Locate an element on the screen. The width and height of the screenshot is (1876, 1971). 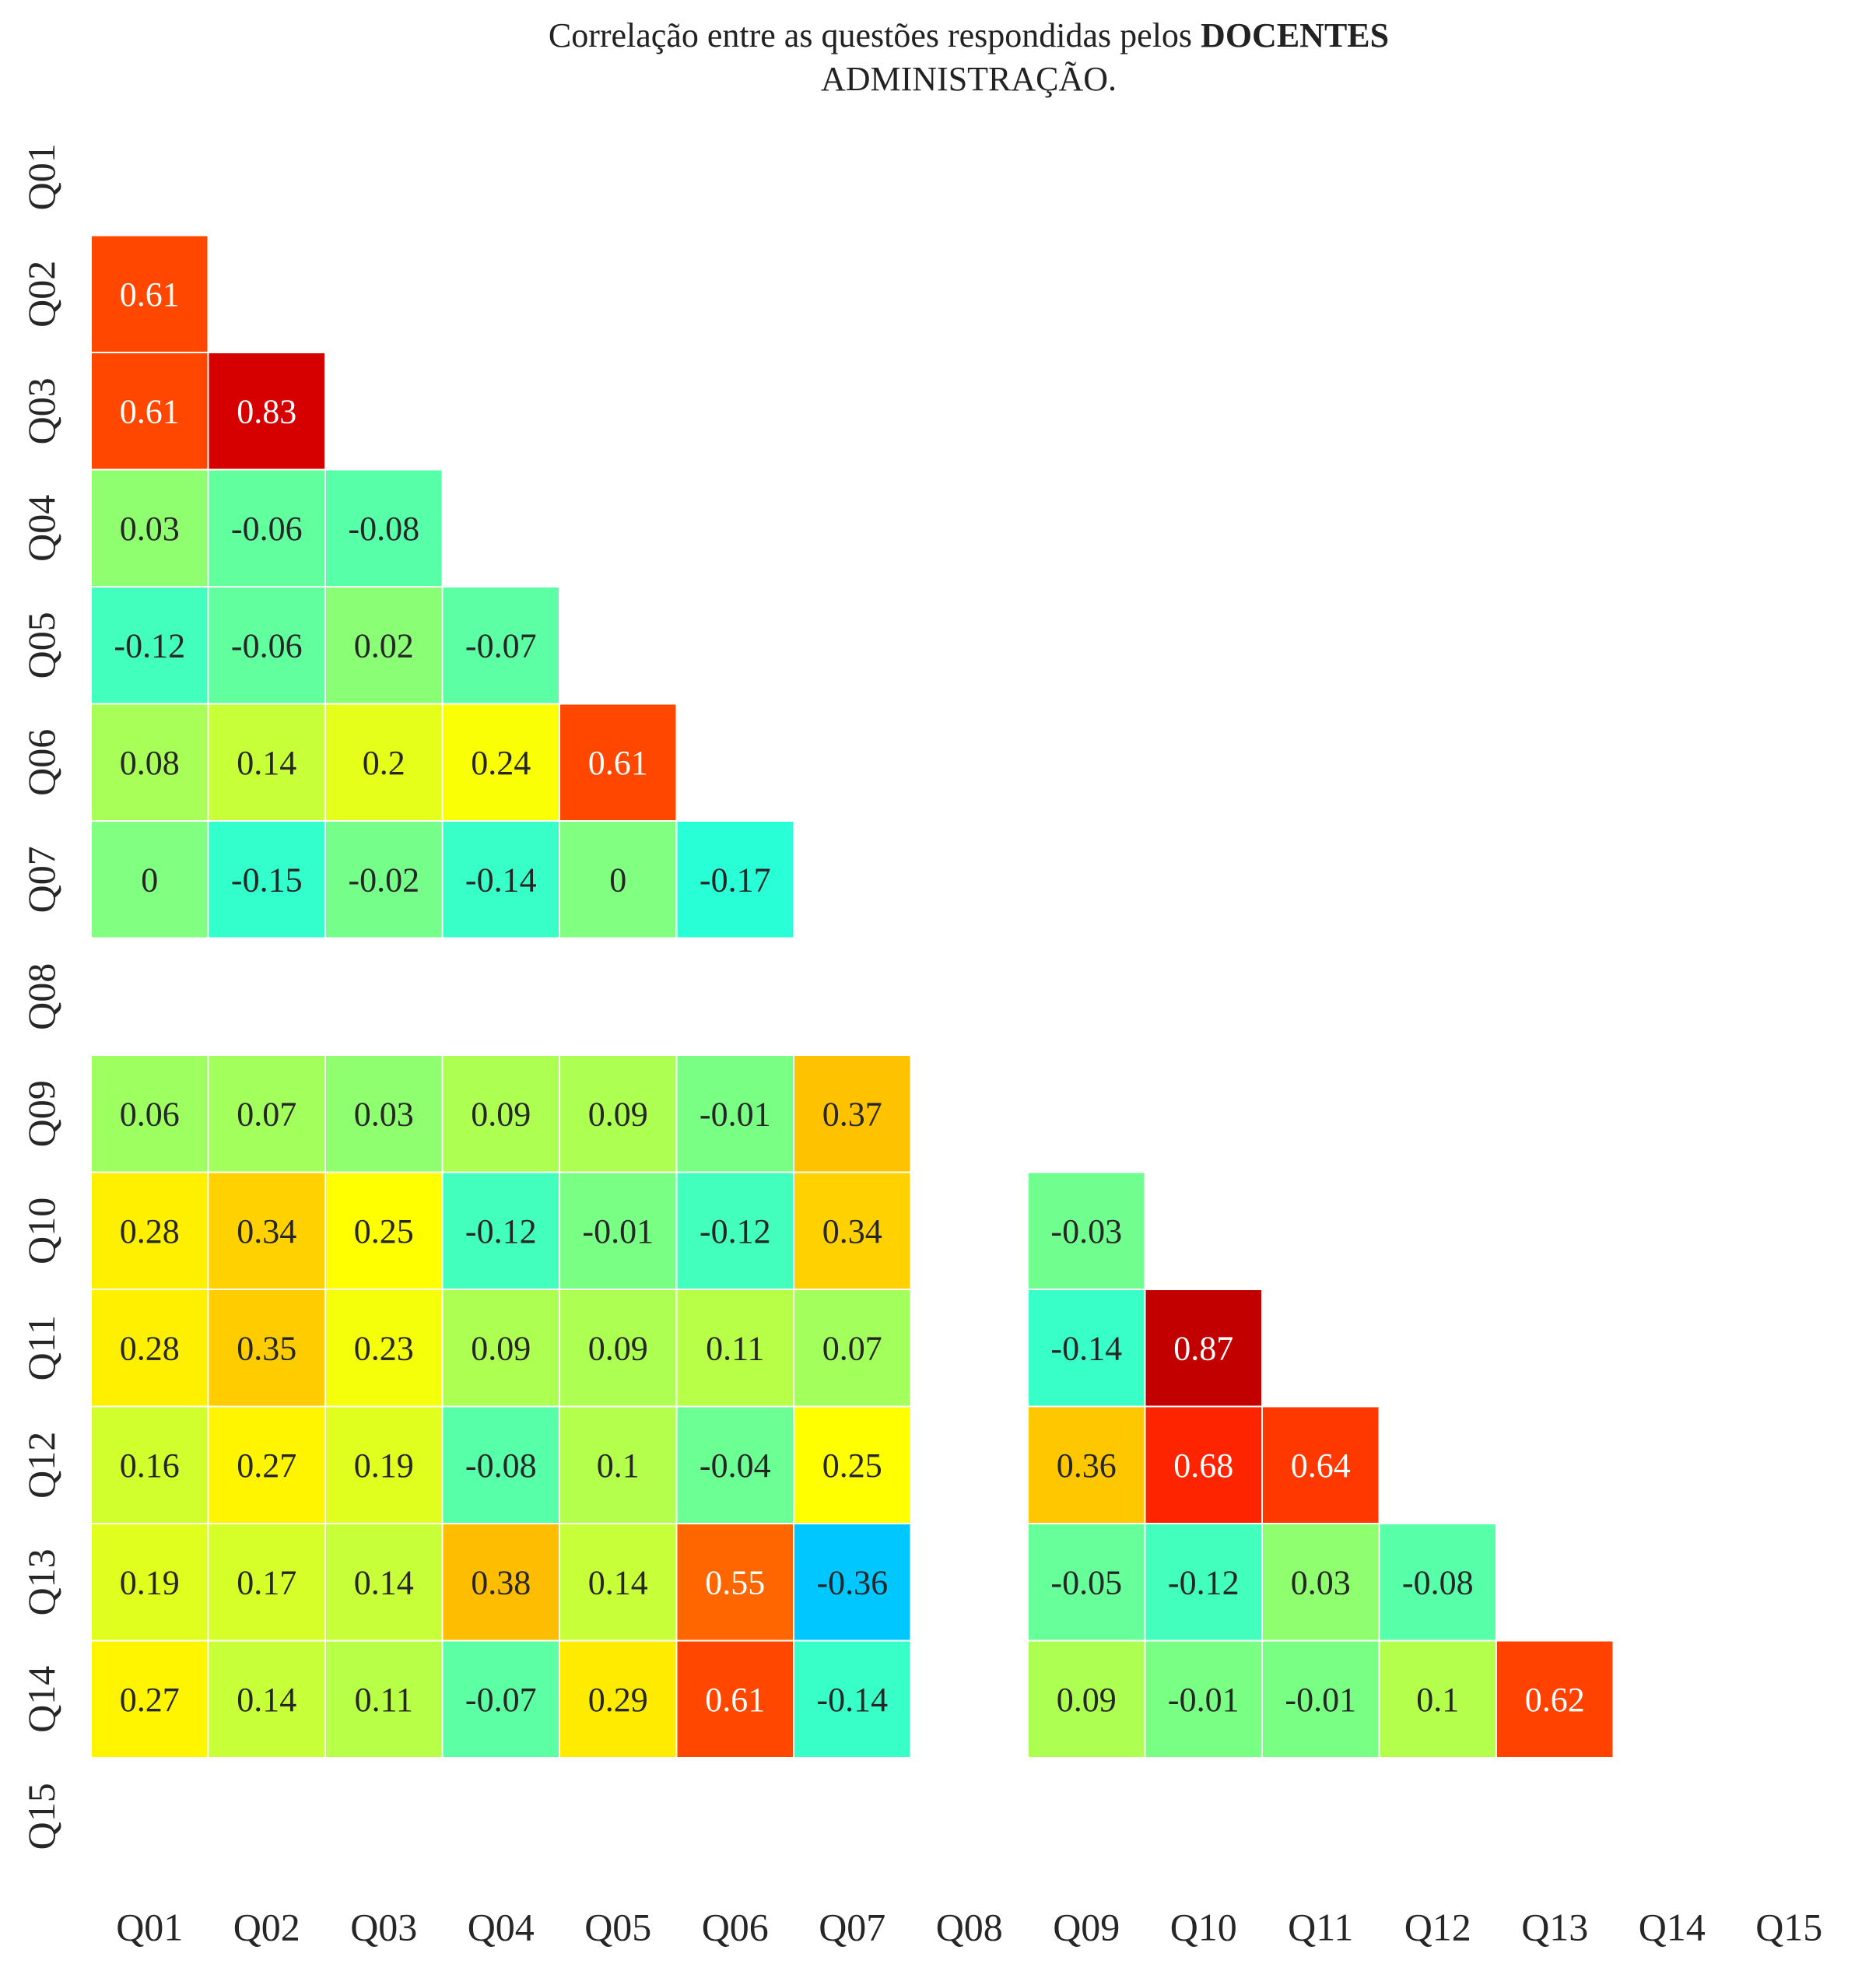
cell-value-label: 0.62 is located at coordinates (1555, 1700).